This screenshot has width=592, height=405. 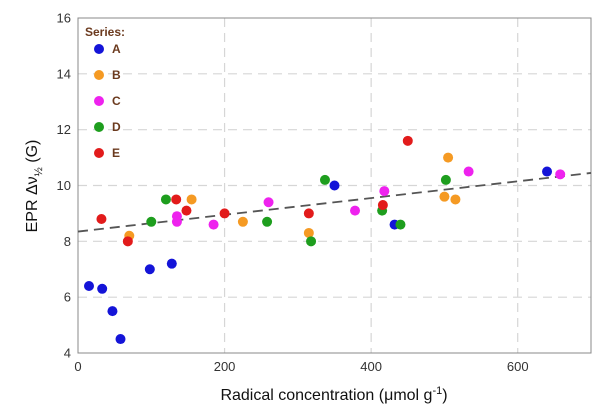 I want to click on legend-marker-a, so click(x=99, y=49).